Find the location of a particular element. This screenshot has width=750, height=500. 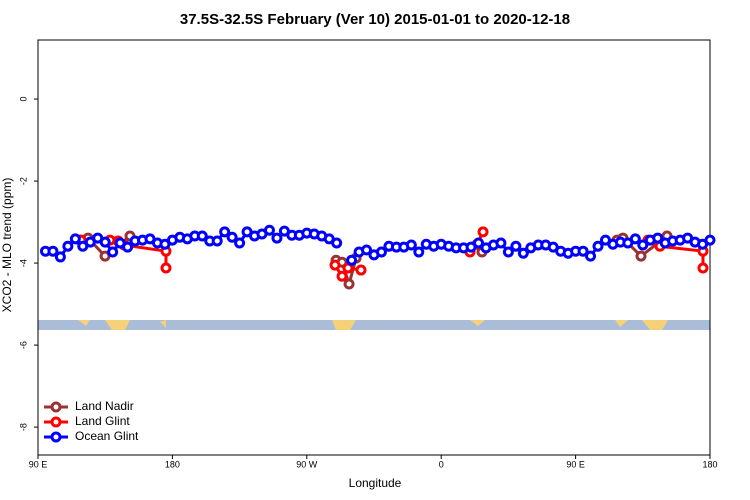

legend-label: Ocean Glint is located at coordinates (107, 436).